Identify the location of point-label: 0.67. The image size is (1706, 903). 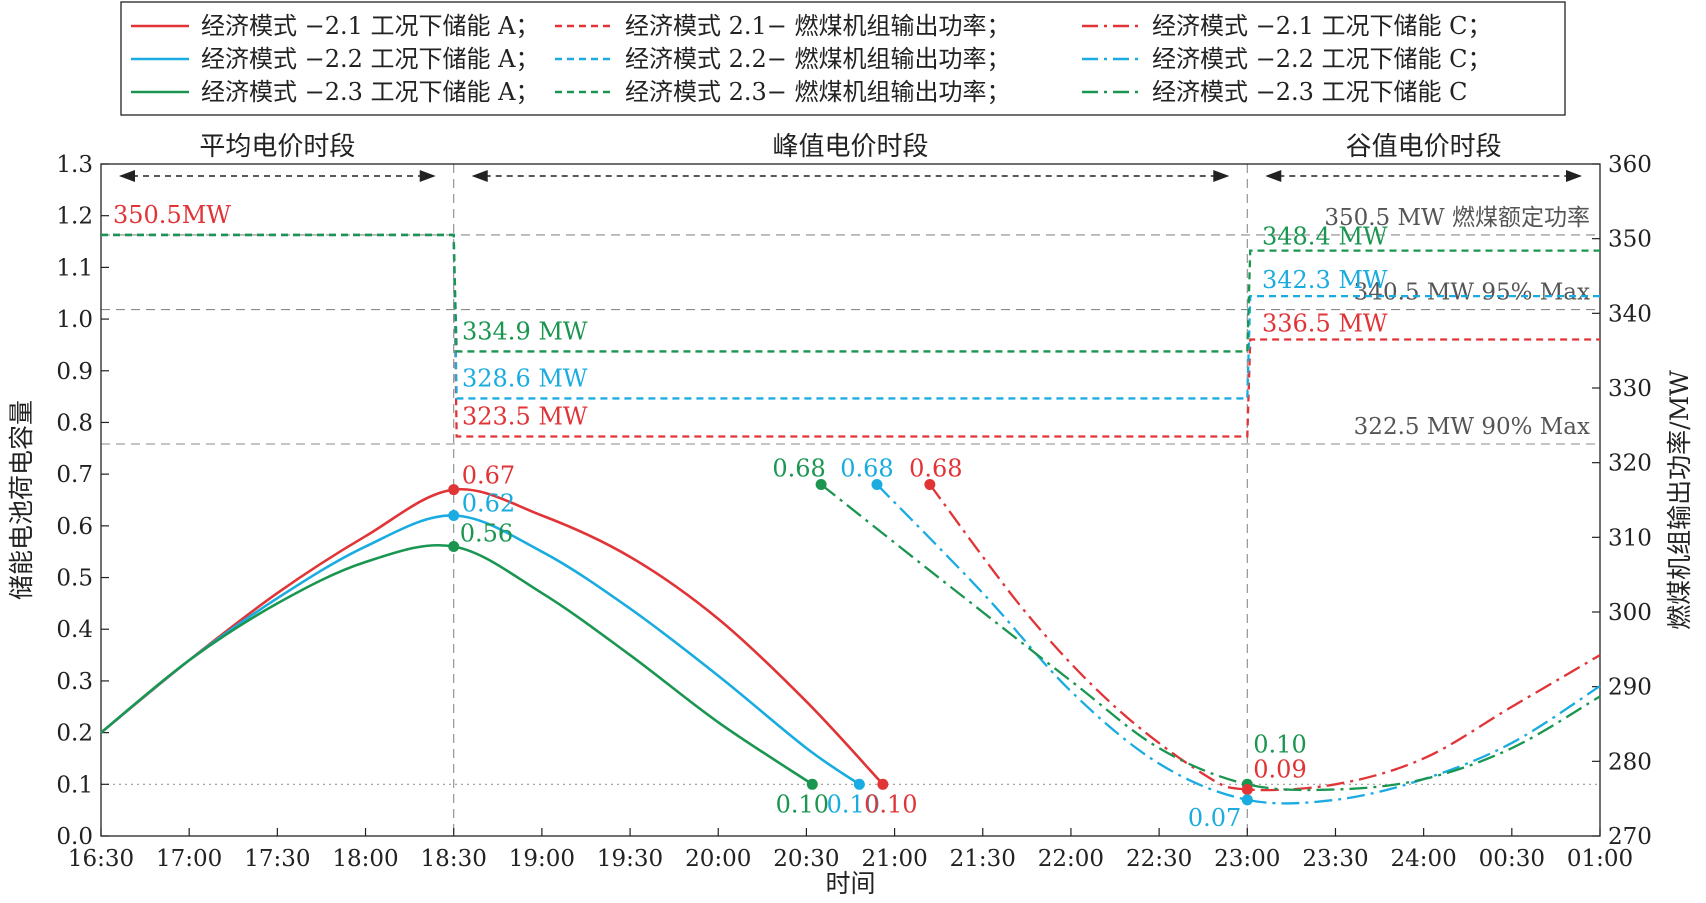
(488, 476).